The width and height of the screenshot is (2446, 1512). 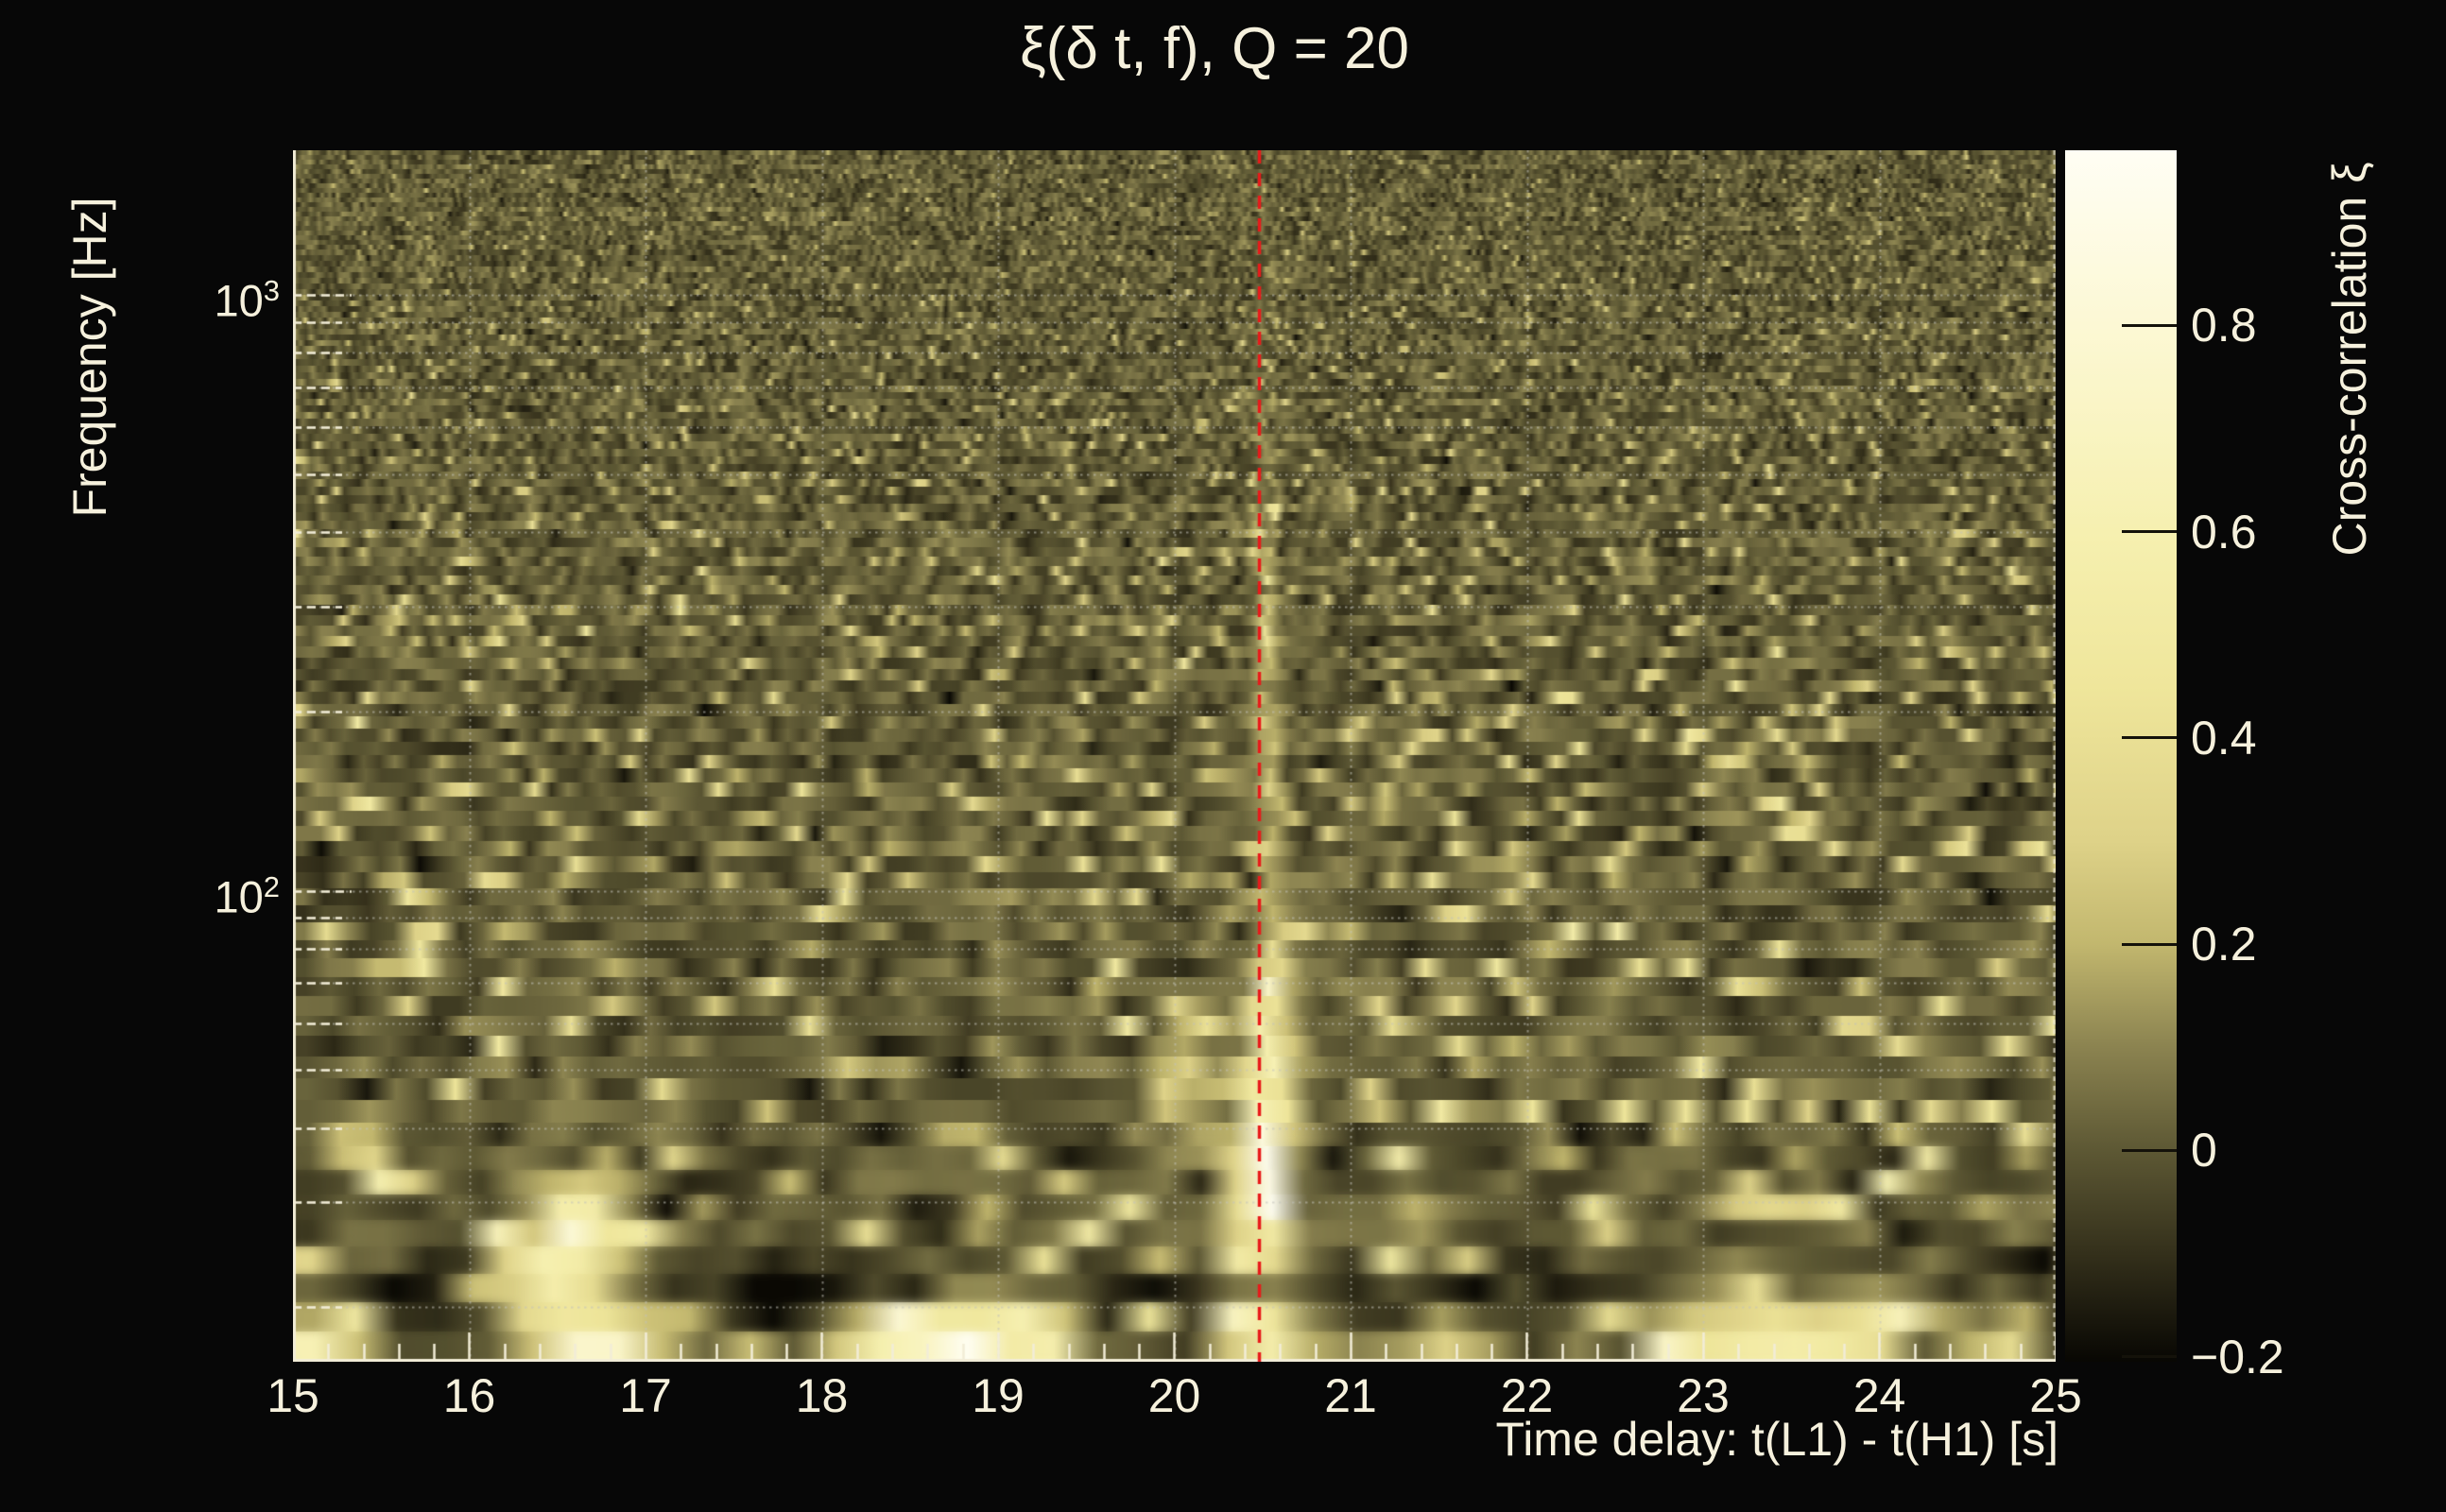 I want to click on x-tick-label: 15, so click(x=293, y=1395).